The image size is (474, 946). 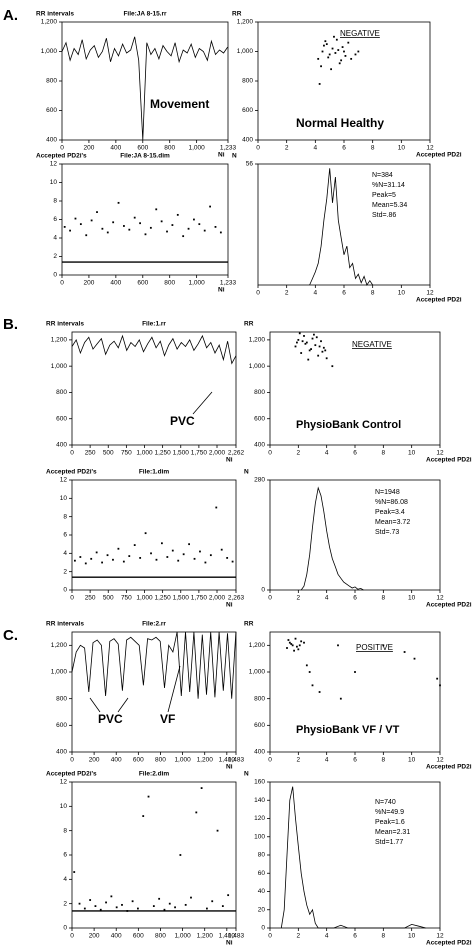 What do you see at coordinates (257, 672) in the screenshot?
I see `y-tick-label: 1,000` at bounding box center [257, 672].